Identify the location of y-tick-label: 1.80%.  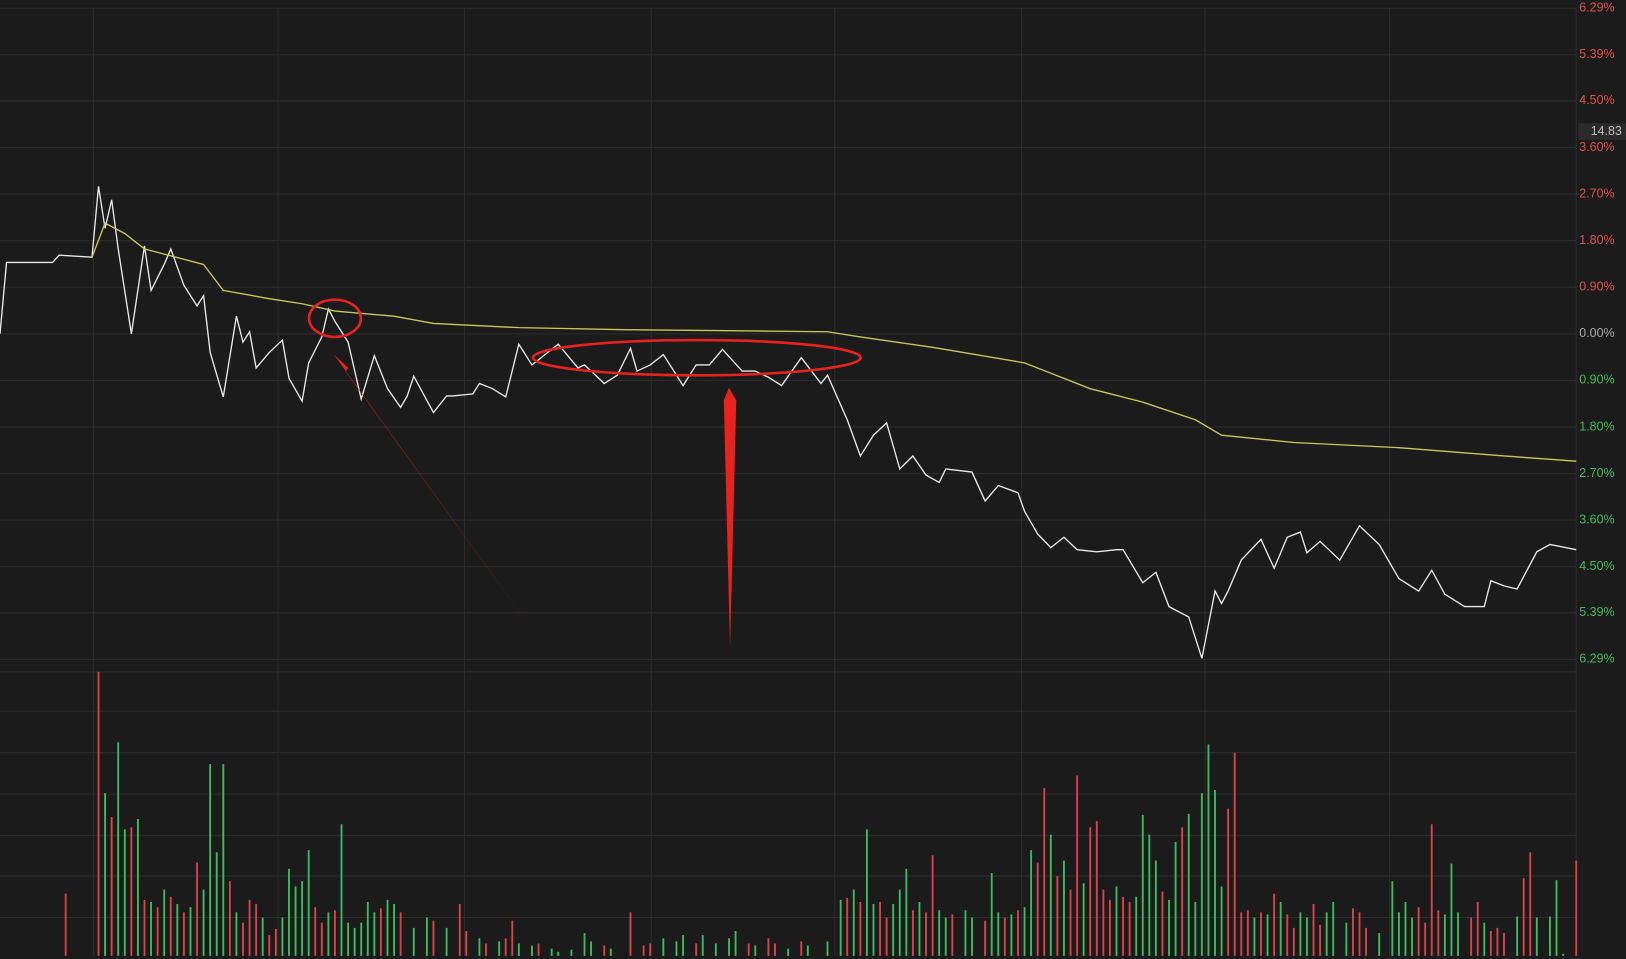
(1596, 240).